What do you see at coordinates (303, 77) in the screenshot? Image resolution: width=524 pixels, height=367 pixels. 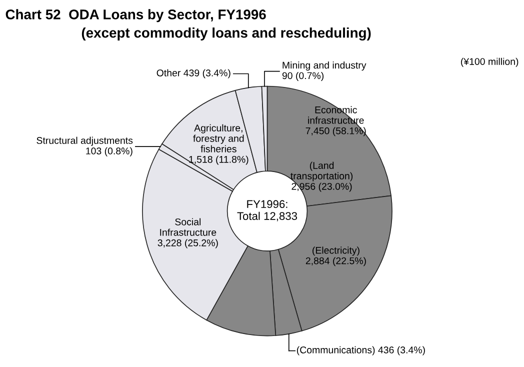 I see `data-label: 90 (0.7%)` at bounding box center [303, 77].